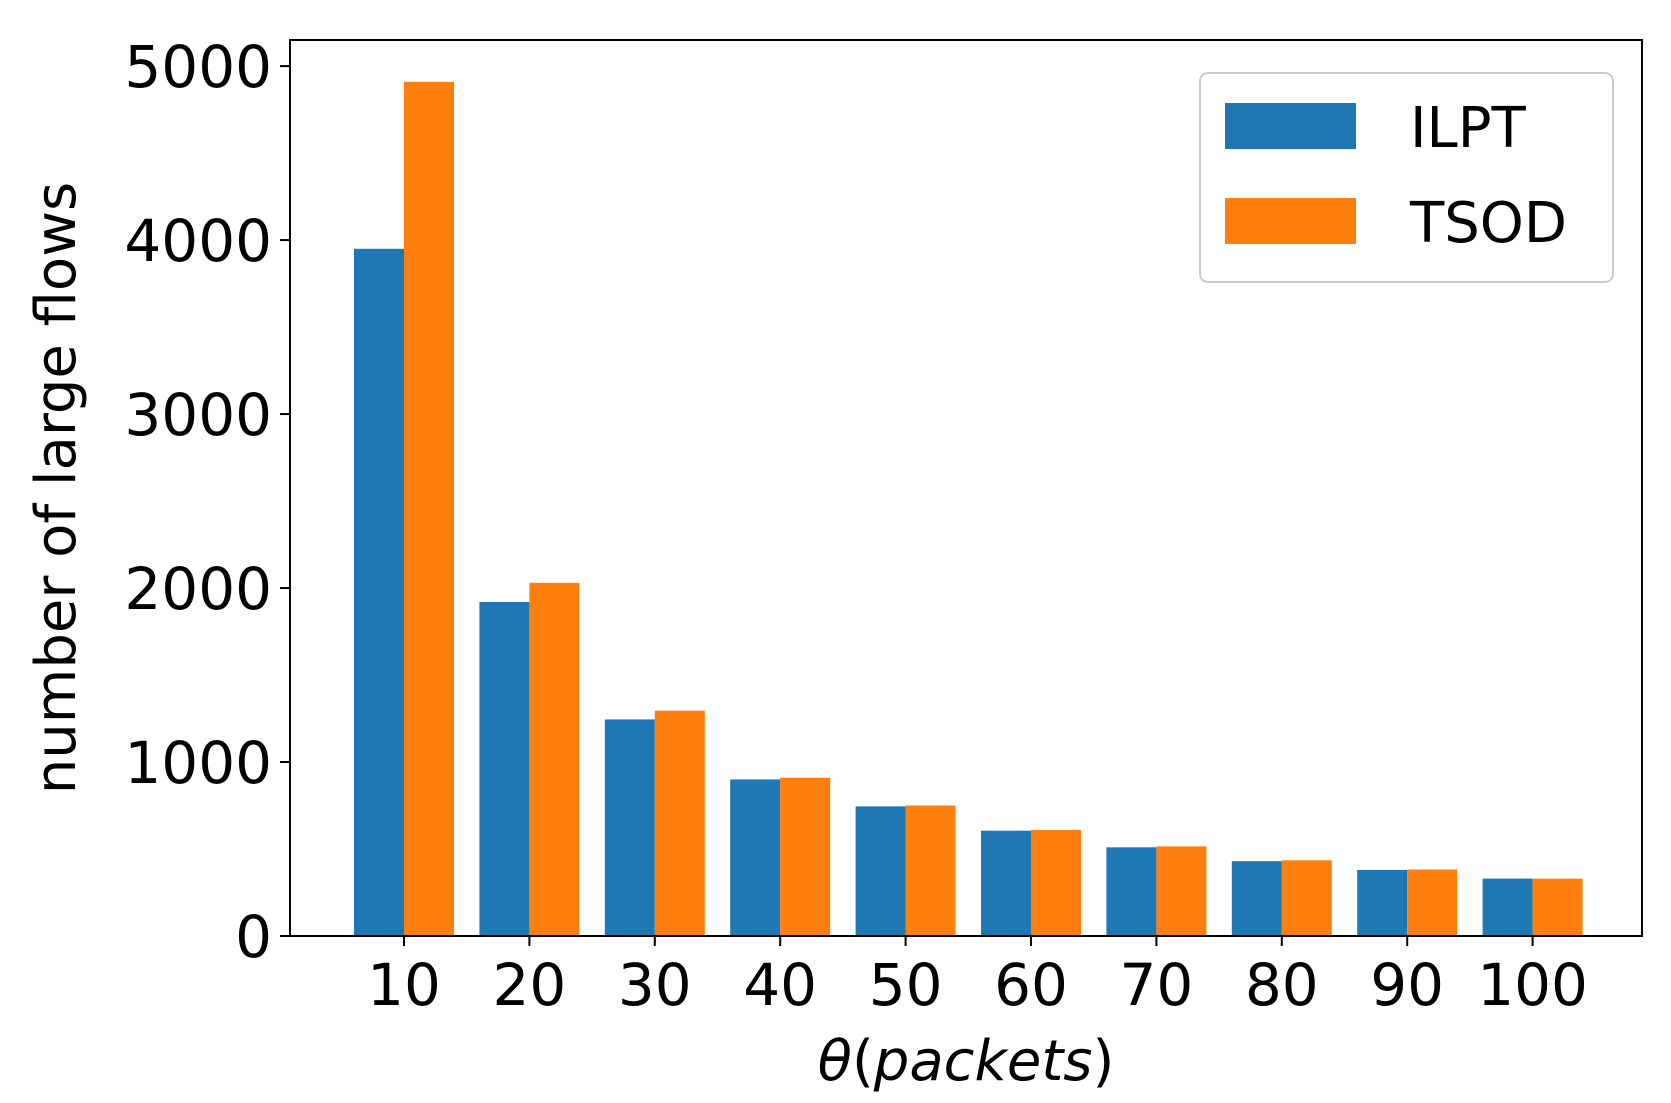  Describe the element at coordinates (1290, 126) in the screenshot. I see `legend-swatch-ilpt` at that location.